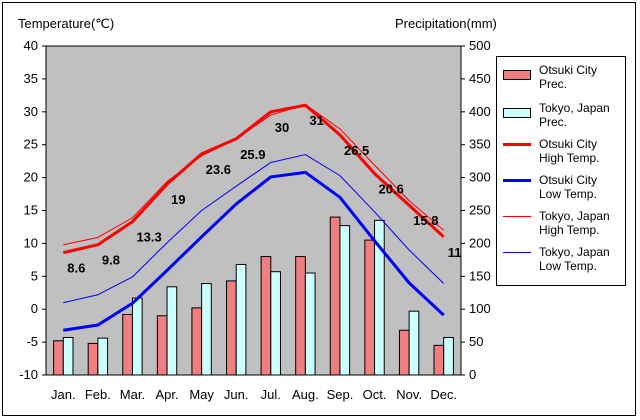  I want to click on right-tick-label: 450, so click(480, 78).